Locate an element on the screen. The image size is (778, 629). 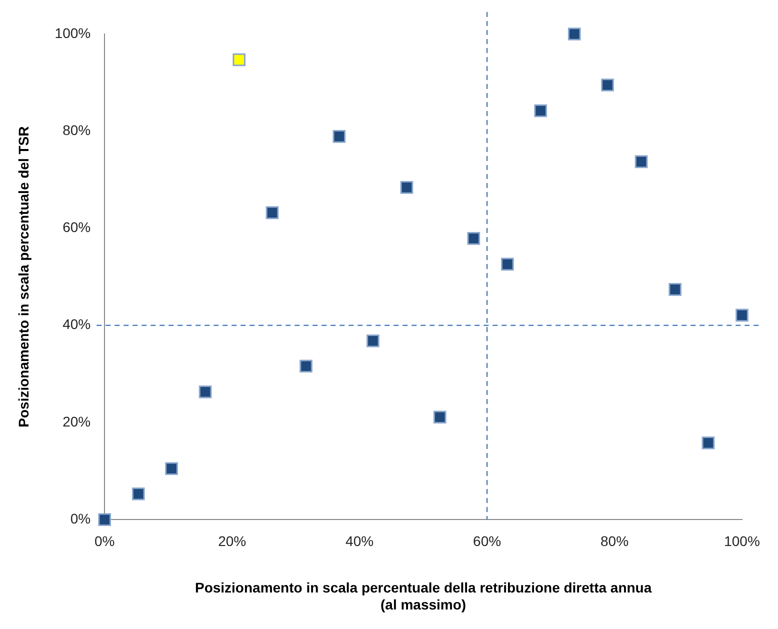
x-tick-label: 60% is located at coordinates (487, 540).